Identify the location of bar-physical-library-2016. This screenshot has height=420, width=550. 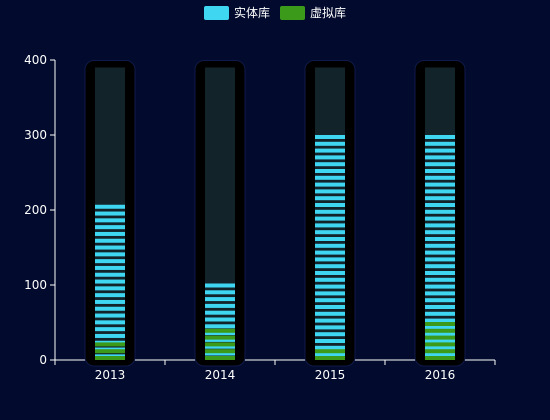
(440, 246).